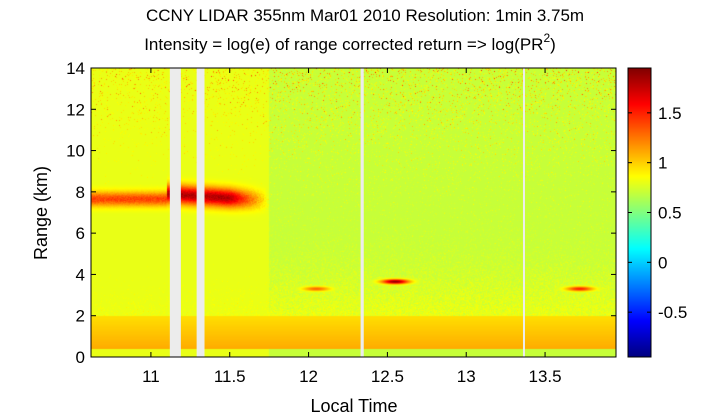 This screenshot has height=419, width=701. Describe the element at coordinates (387, 376) in the screenshot. I see `x-tick-label: 12.5` at that location.